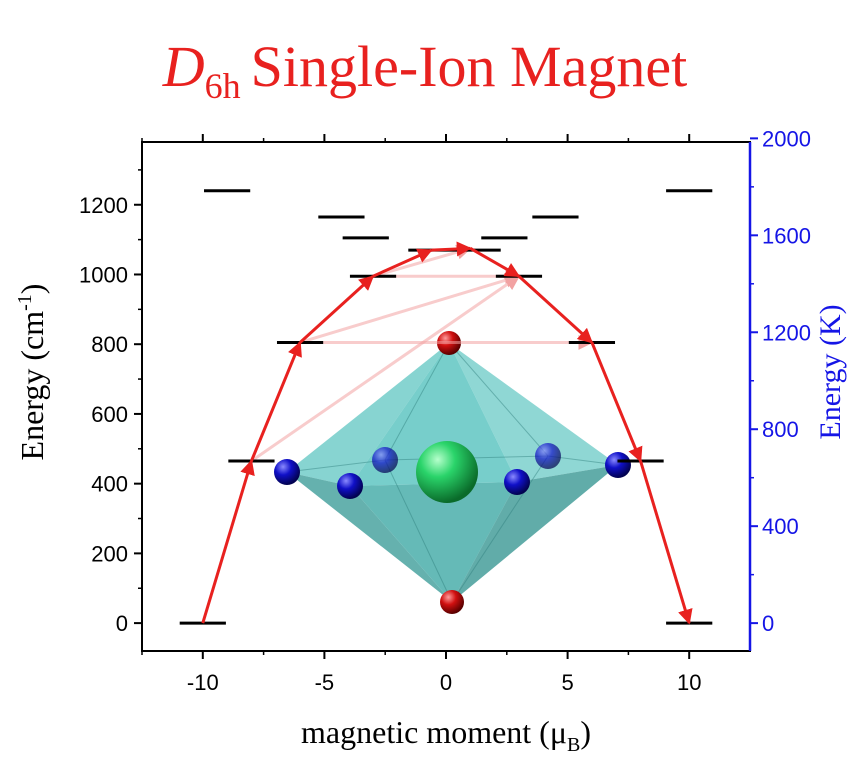  I want to click on y-right-tick-label: 2000, so click(786, 138).